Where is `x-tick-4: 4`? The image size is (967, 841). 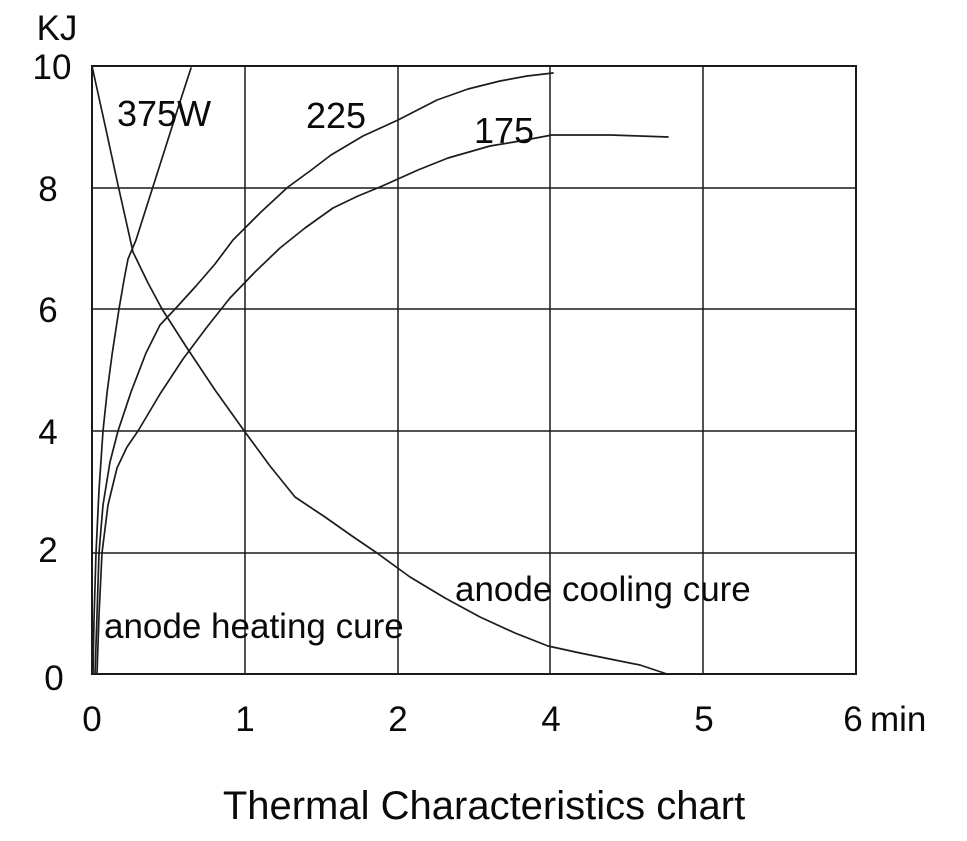
x-tick-4: 4 is located at coordinates (550, 719).